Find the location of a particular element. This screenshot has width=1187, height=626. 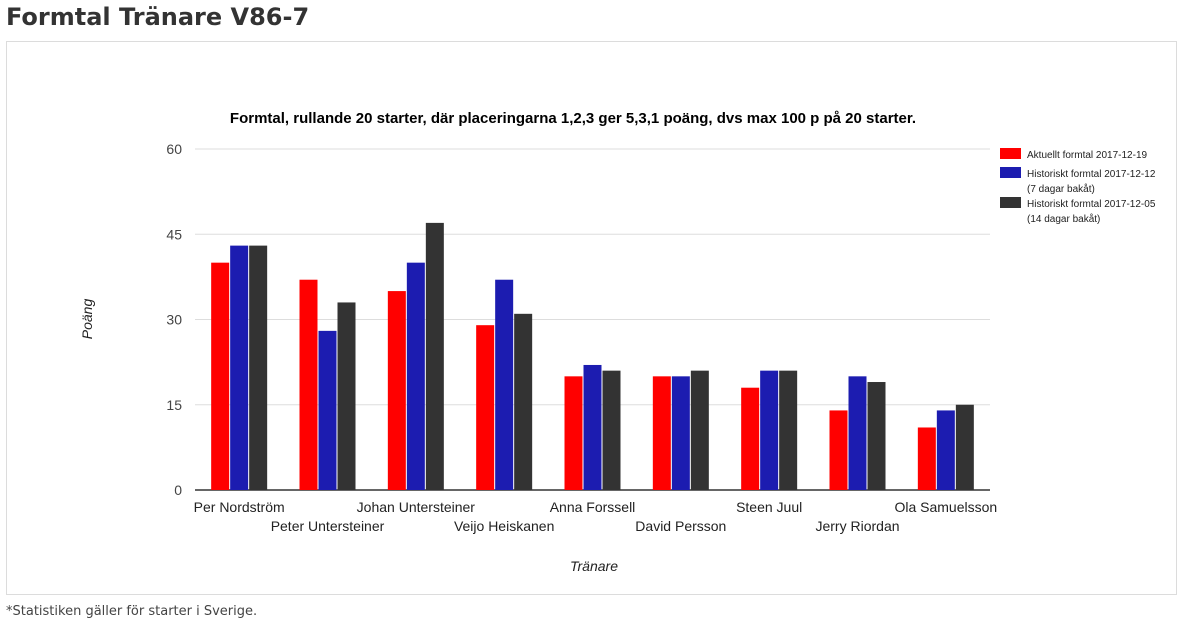

legend-label: Aktuellt formtal 2017-12-19 is located at coordinates (1087, 155).